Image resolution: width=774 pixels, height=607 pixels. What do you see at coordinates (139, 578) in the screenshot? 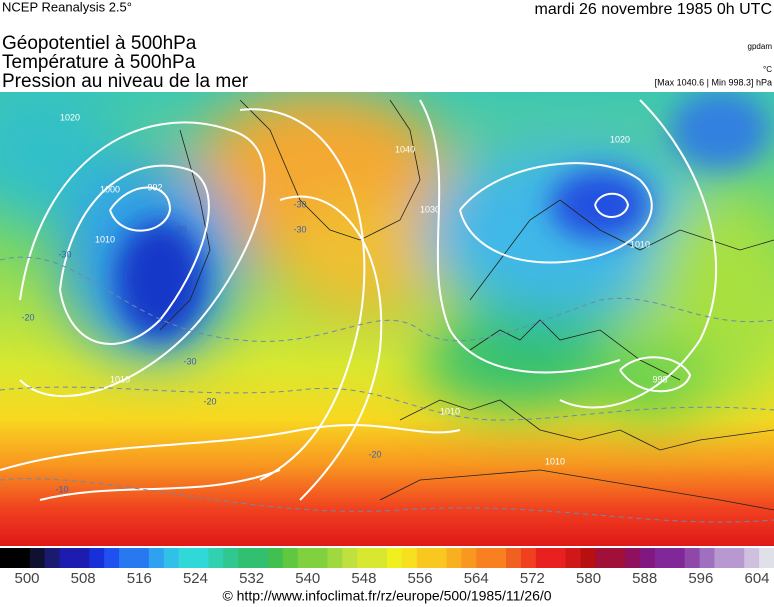
I see `colorbar-label: 516` at bounding box center [139, 578].